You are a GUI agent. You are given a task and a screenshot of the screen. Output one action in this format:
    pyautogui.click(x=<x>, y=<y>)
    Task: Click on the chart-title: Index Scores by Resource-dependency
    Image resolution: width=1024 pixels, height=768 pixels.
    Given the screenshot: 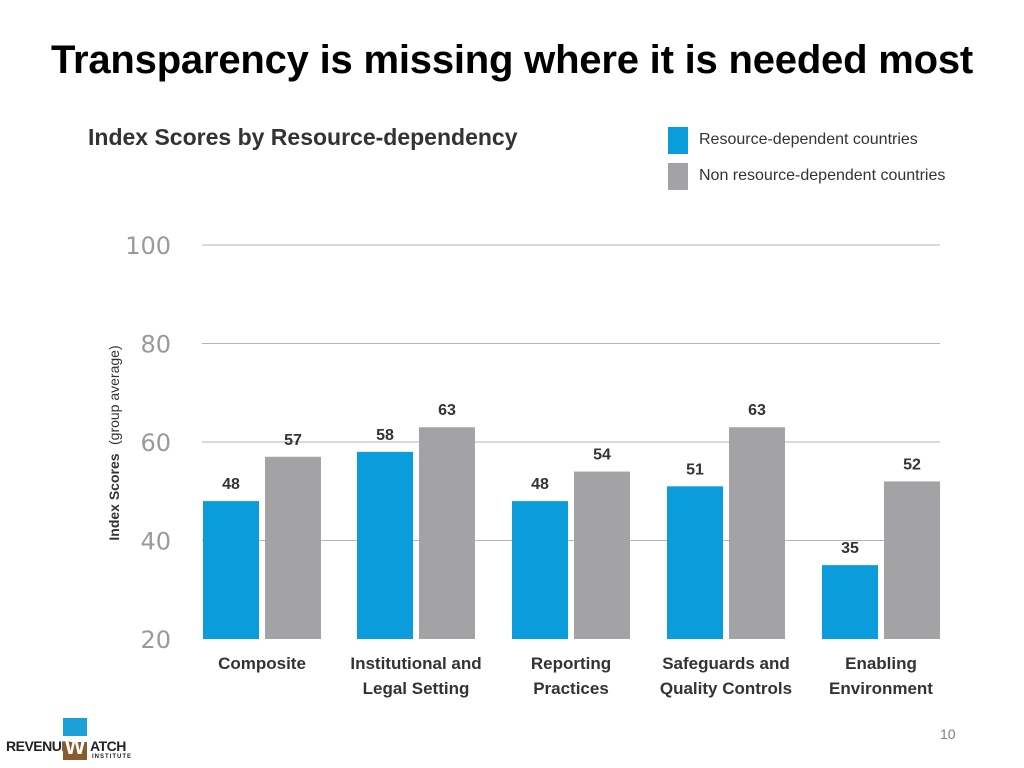 What is the action you would take?
    pyautogui.click(x=303, y=137)
    